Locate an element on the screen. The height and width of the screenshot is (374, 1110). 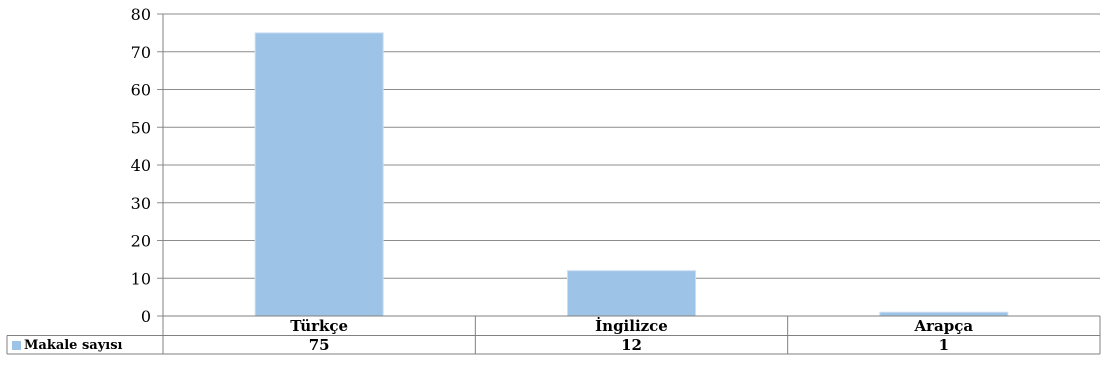
y-tick-label: 0 is located at coordinates (146, 316).